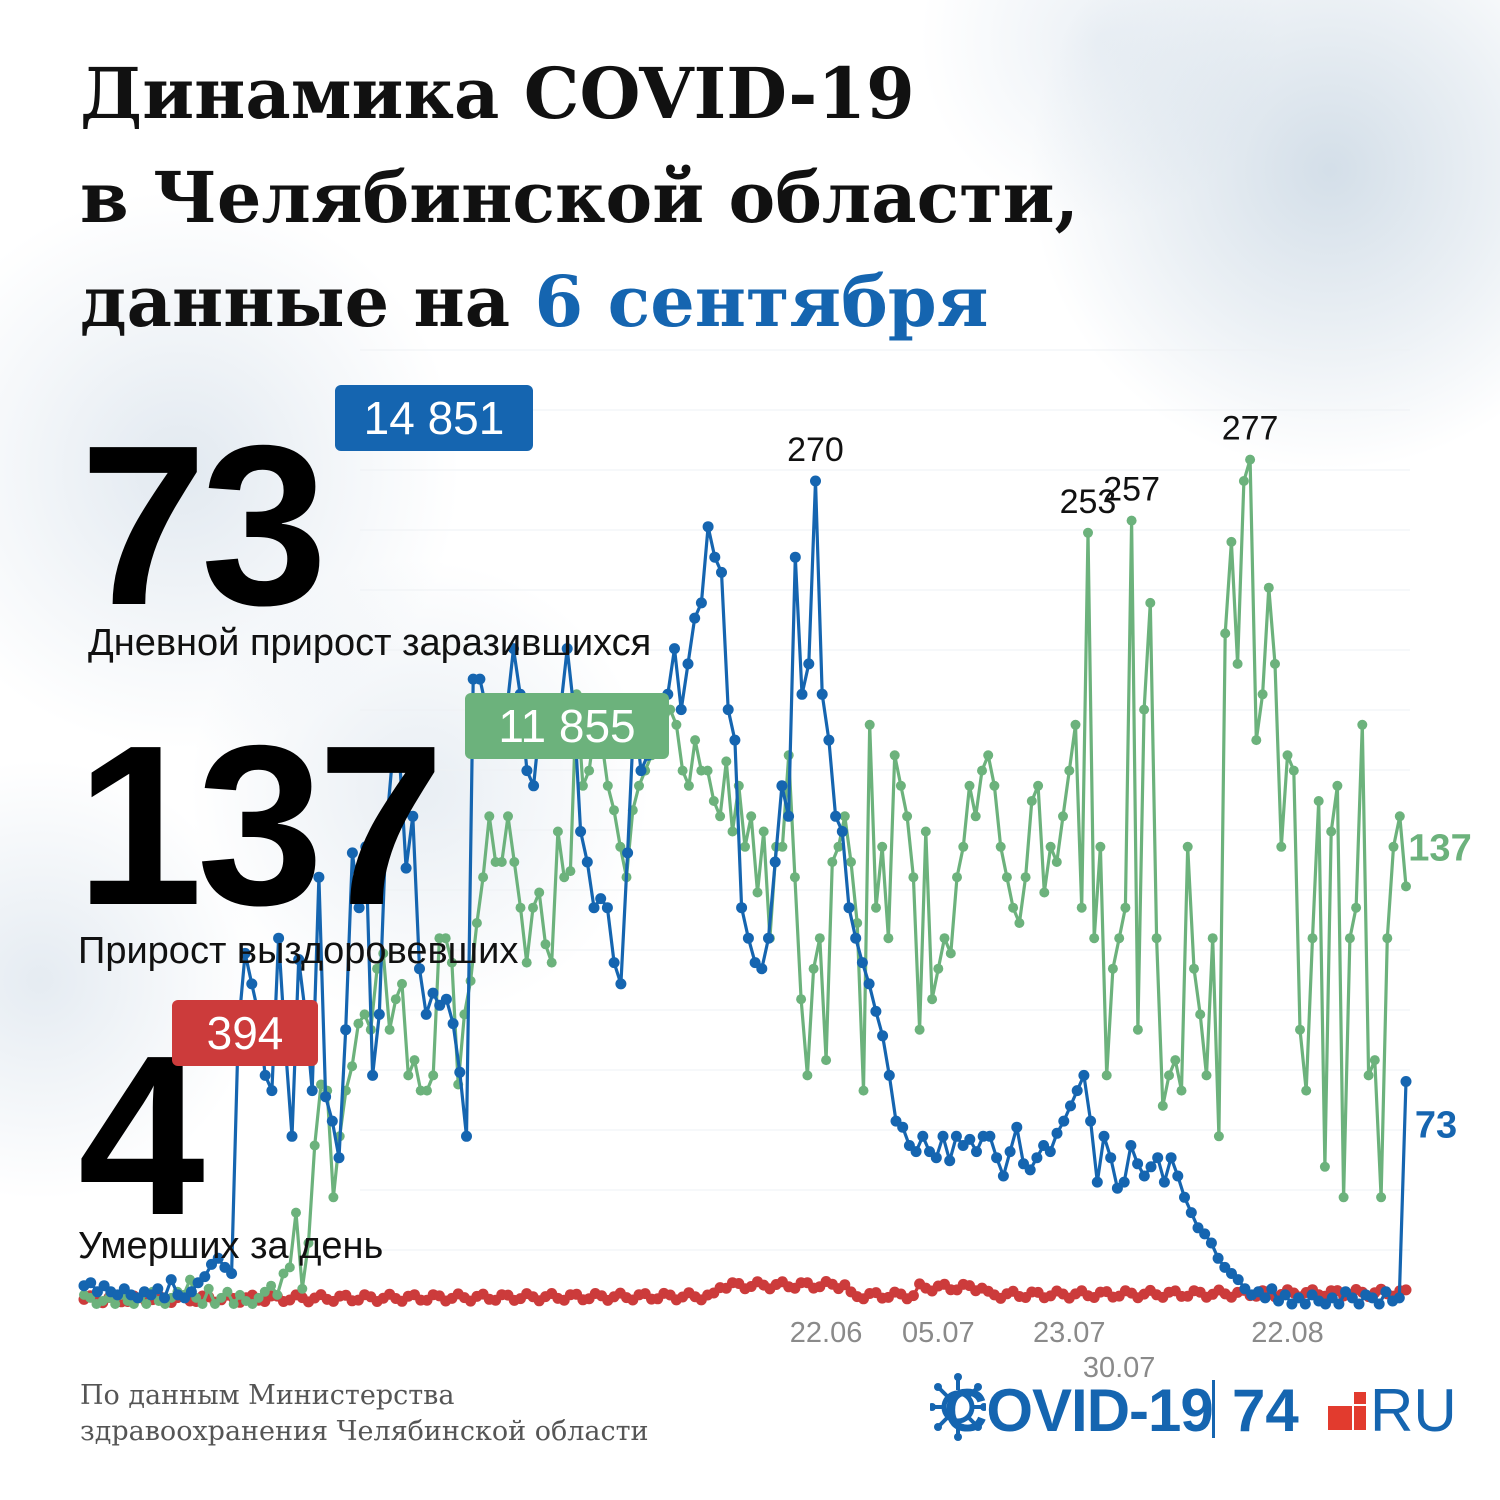 The image size is (1500, 1500). What do you see at coordinates (913, 1296) in the screenshot?
I see `deaths-point` at bounding box center [913, 1296].